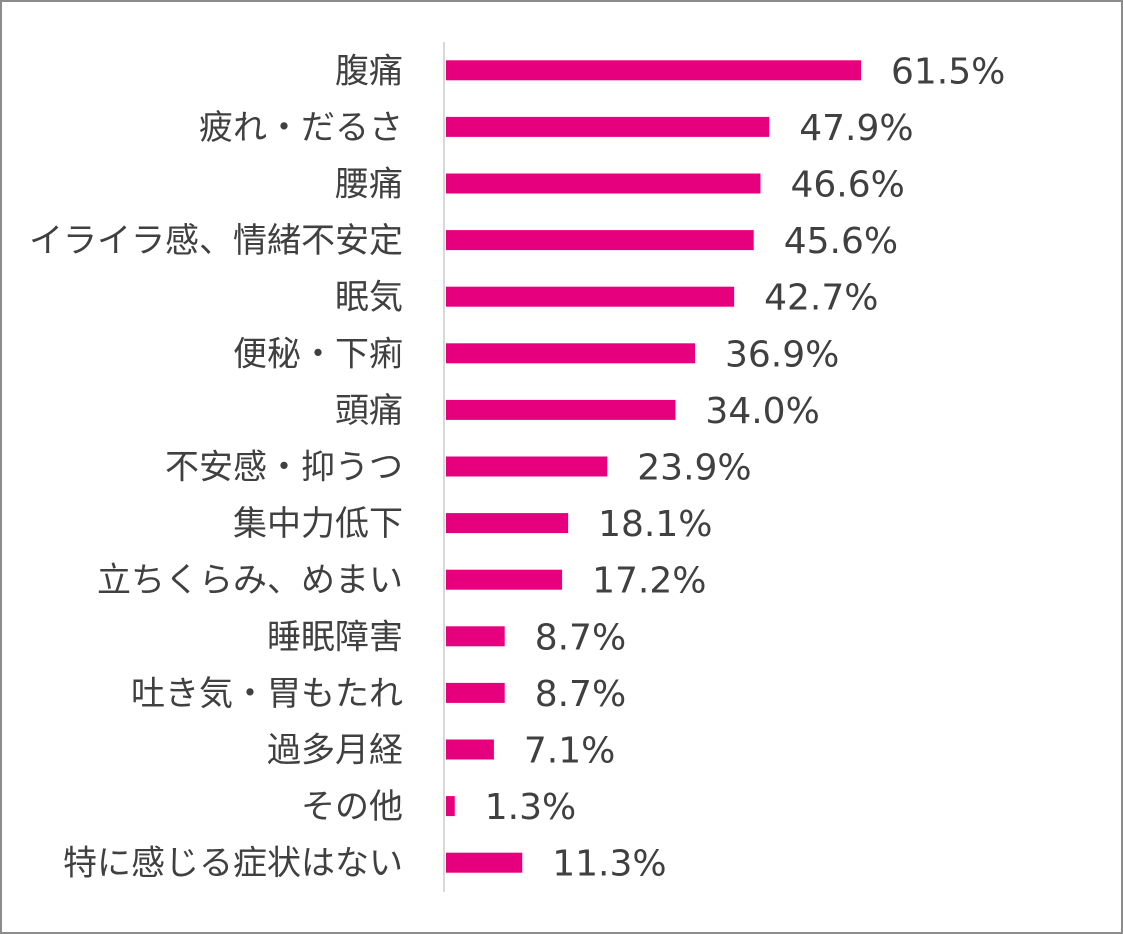  What do you see at coordinates (762, 411) in the screenshot?
I see `value-label: 34.0%` at bounding box center [762, 411].